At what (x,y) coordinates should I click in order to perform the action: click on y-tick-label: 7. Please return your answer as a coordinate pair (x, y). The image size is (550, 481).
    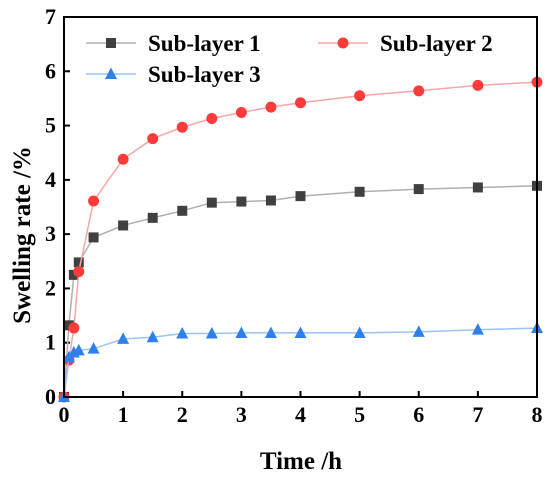
    Looking at the image, I should click on (50, 16).